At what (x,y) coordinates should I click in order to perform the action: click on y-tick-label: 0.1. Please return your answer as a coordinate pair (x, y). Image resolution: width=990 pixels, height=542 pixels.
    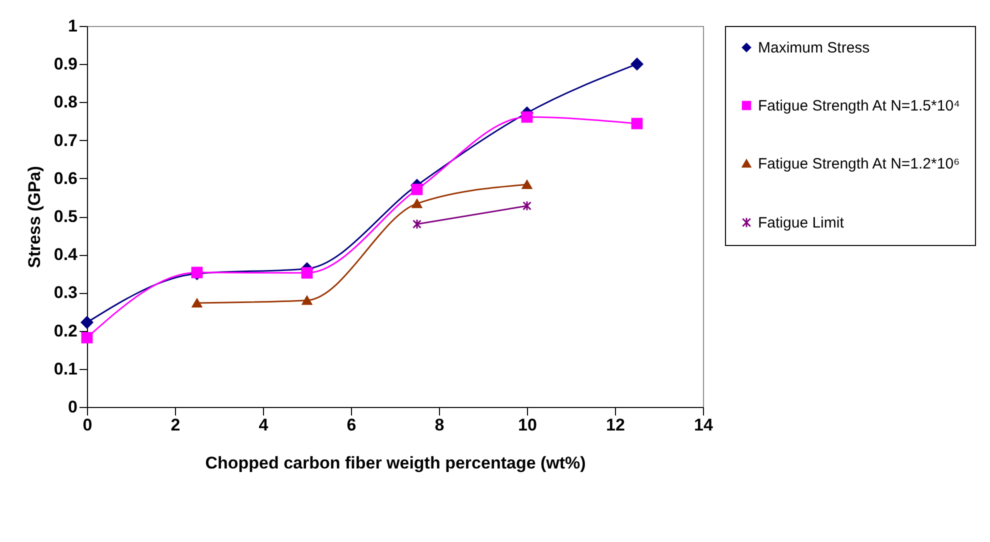
    Looking at the image, I should click on (66, 368).